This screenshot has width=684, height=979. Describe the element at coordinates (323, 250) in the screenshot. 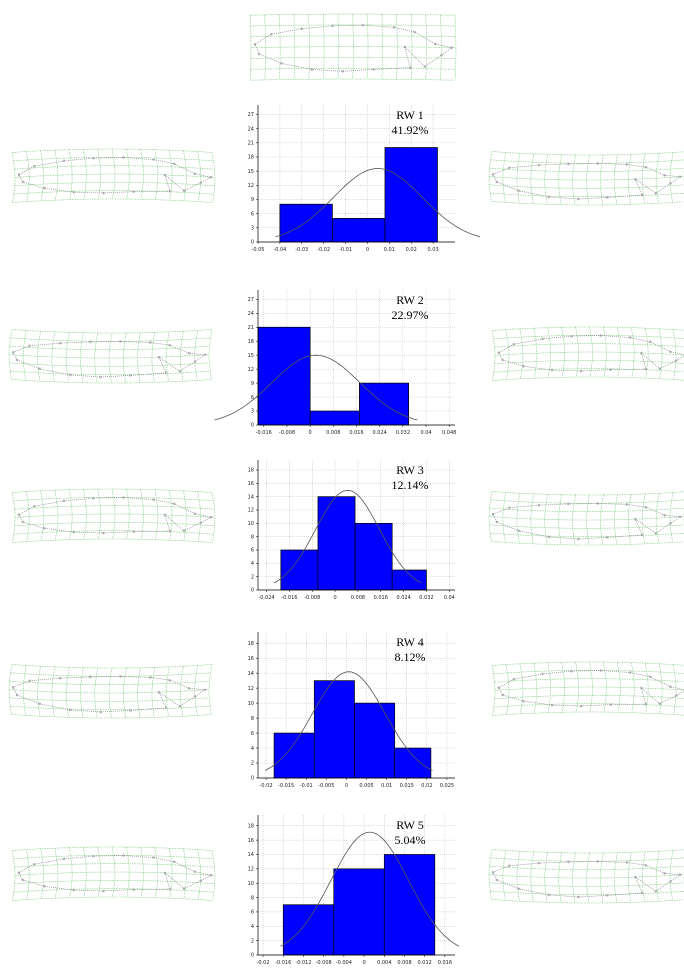

I see `x-tick-label: -0.02` at that location.